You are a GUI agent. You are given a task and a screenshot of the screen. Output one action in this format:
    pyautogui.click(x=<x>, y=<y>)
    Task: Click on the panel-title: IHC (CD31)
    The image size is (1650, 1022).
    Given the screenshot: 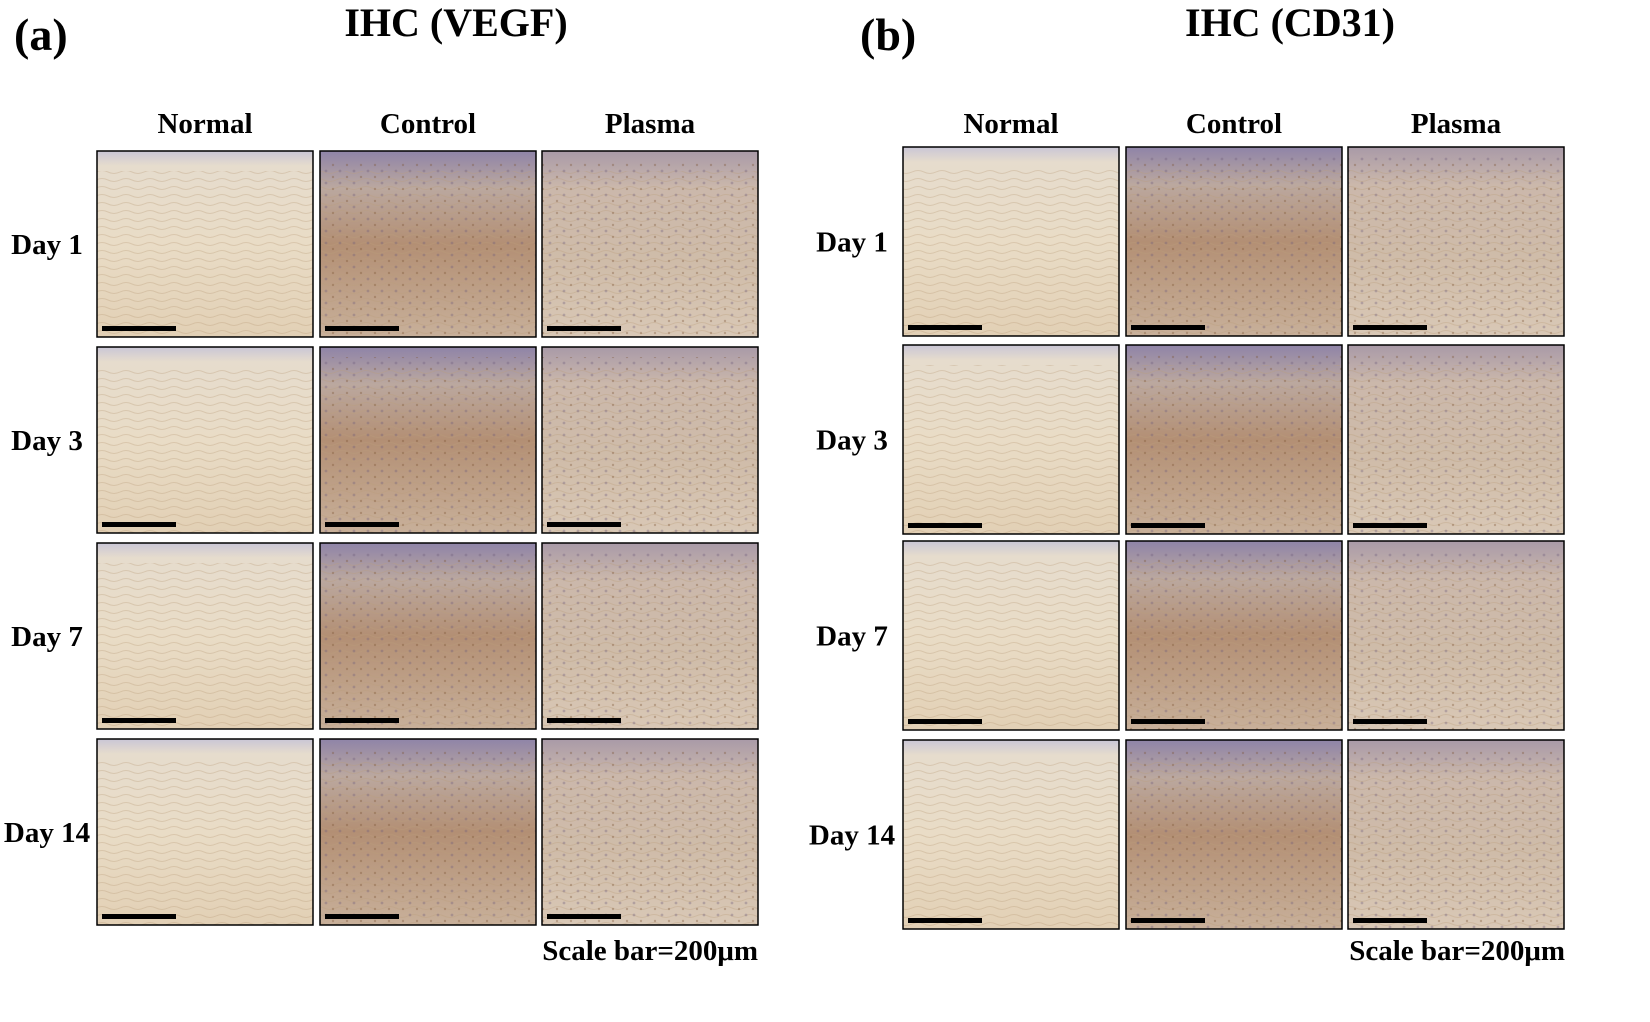 What is the action you would take?
    pyautogui.click(x=1290, y=22)
    